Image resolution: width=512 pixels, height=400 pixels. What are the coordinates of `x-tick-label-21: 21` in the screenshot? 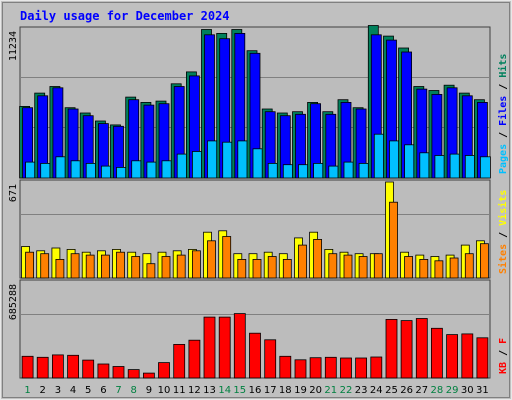 It's located at (330, 390).